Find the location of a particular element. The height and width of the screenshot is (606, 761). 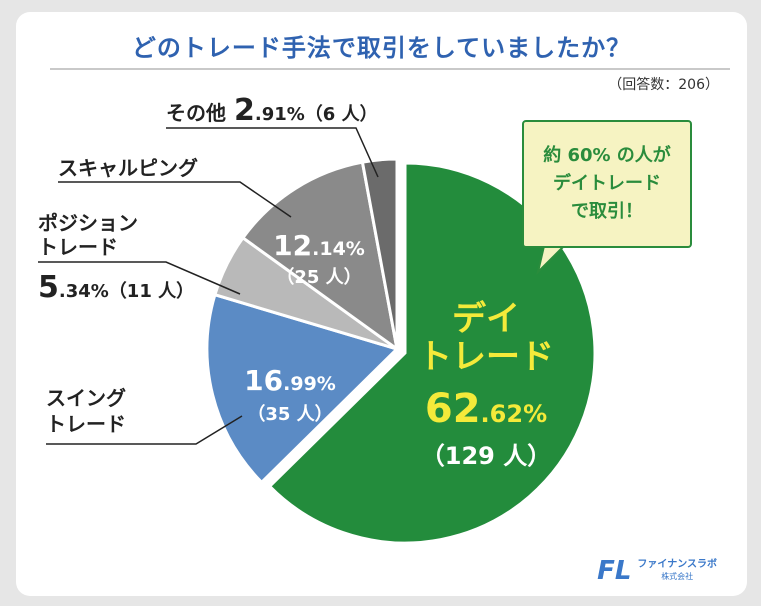

slice-label-position-pct-int: 5 is located at coordinates (48, 287).